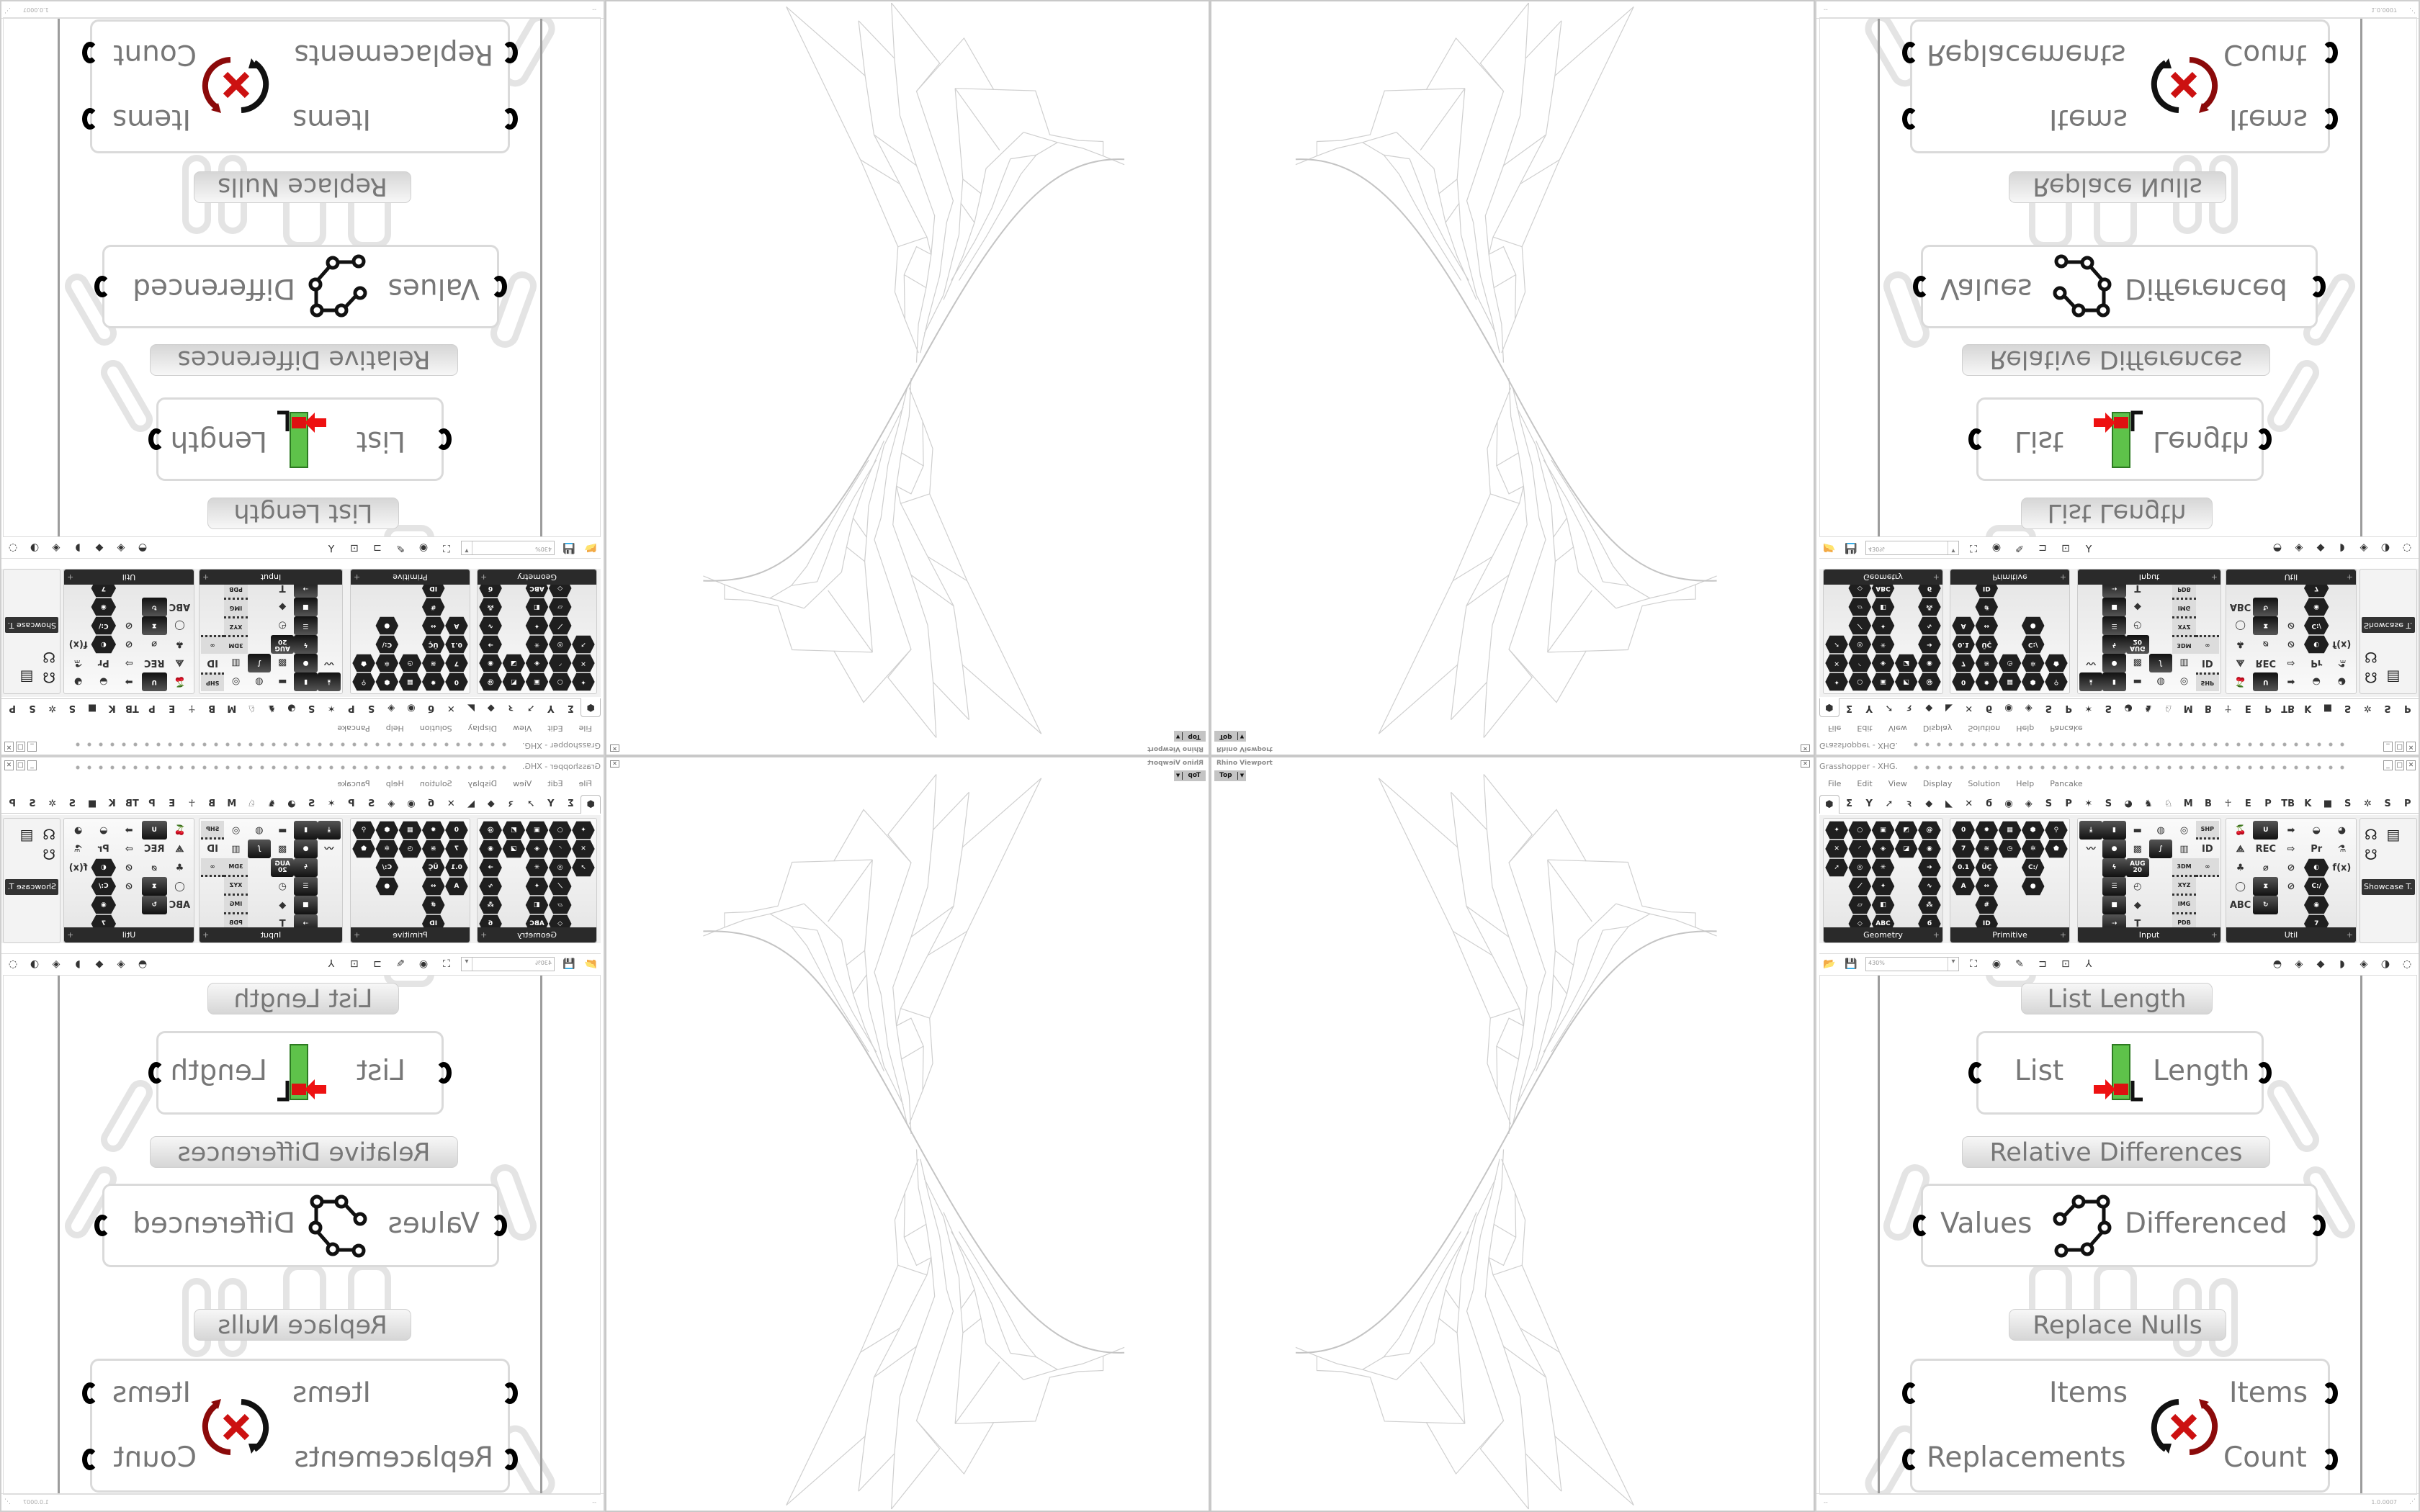 This screenshot has height=1512, width=2420. Describe the element at coordinates (212, 663) in the screenshot. I see `component-icon: ID` at that location.